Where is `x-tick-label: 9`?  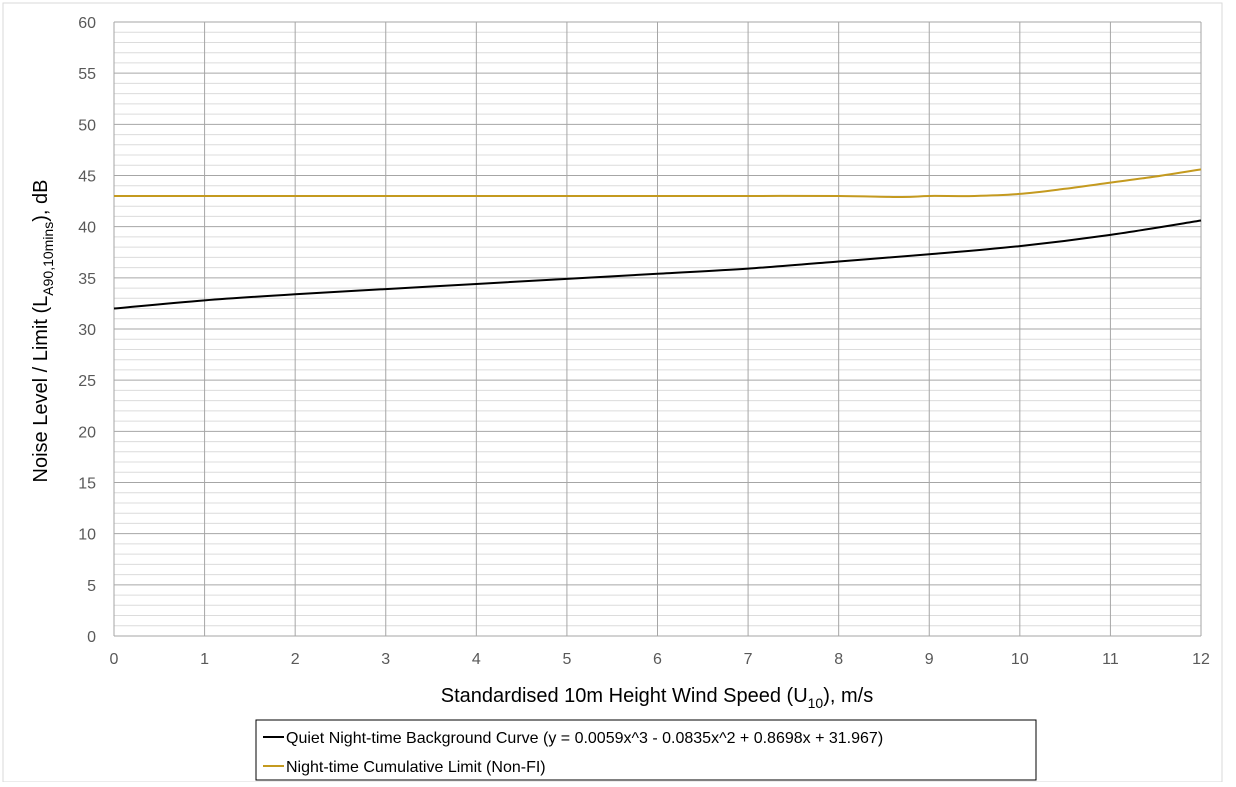
x-tick-label: 9 is located at coordinates (929, 659).